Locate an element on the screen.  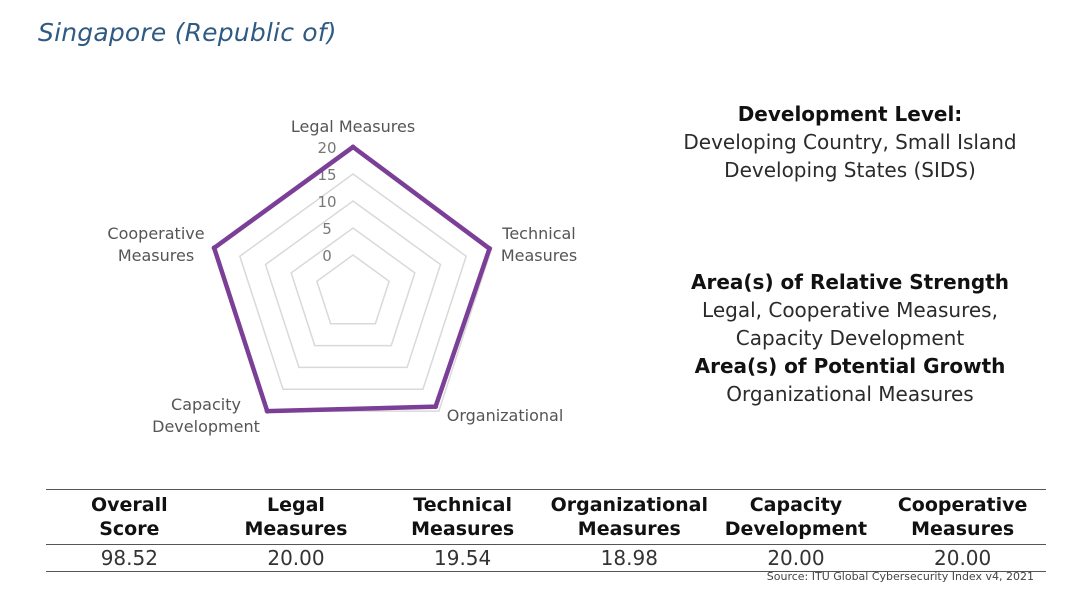
header-legal-measures: Legal Measures is located at coordinates (296, 517).